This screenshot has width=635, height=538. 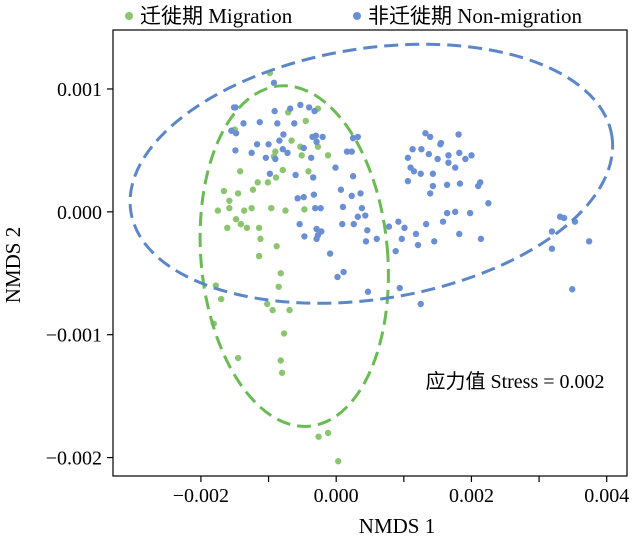 I want to click on x-tick-label: −0.002, so click(x=201, y=496).